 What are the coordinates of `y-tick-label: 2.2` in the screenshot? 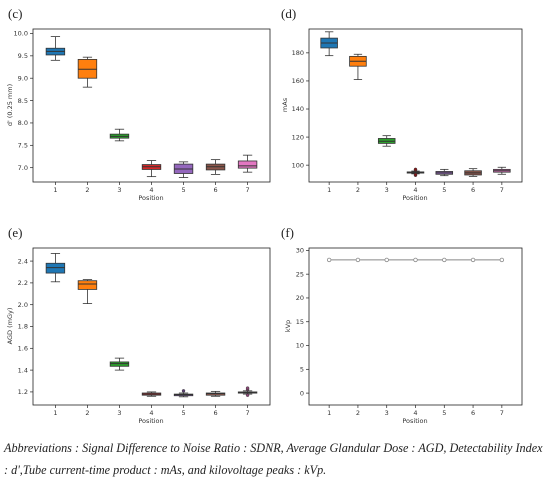 It's located at (23, 283).